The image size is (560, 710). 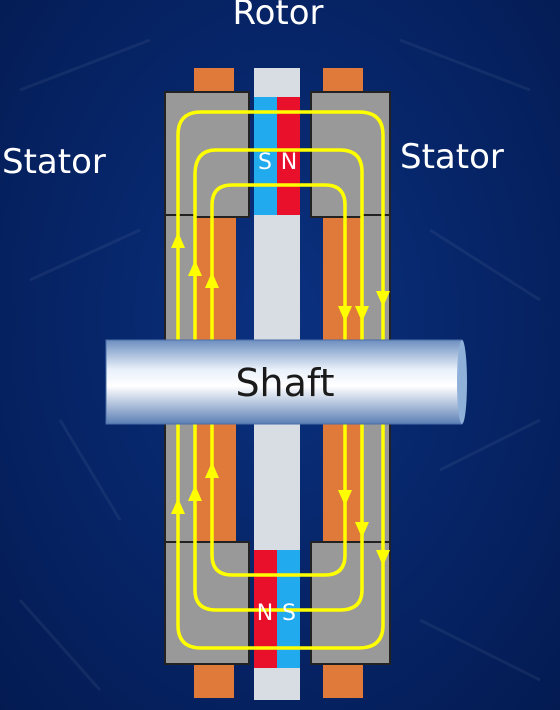 I want to click on shaft-label: Shaft, so click(x=284, y=383).